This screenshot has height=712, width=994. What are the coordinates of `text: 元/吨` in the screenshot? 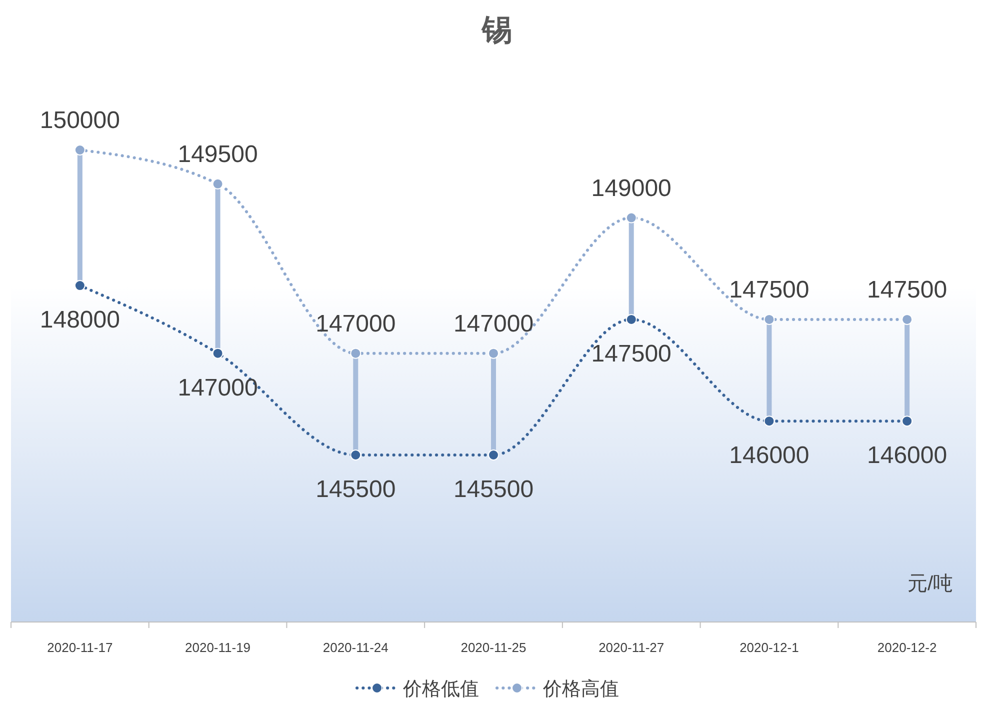 It's located at (930, 584).